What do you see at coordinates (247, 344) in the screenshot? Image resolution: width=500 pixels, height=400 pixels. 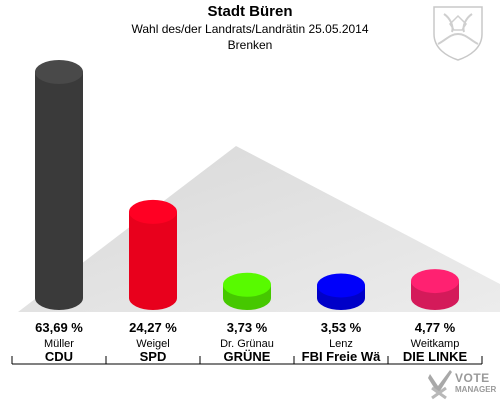 I see `candidate-label: Dr. Grünau` at bounding box center [247, 344].